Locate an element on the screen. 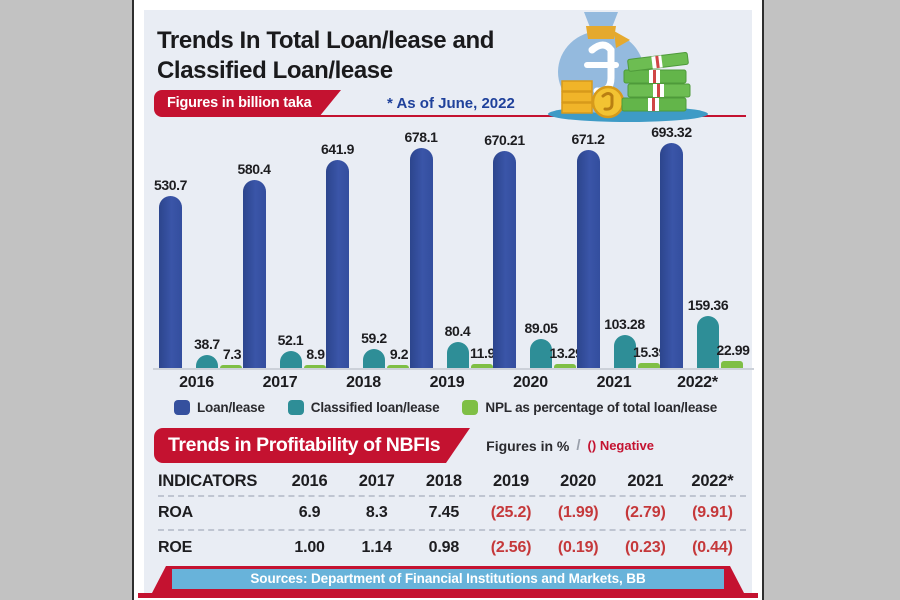  bar-classified-2022 is located at coordinates (708, 342).